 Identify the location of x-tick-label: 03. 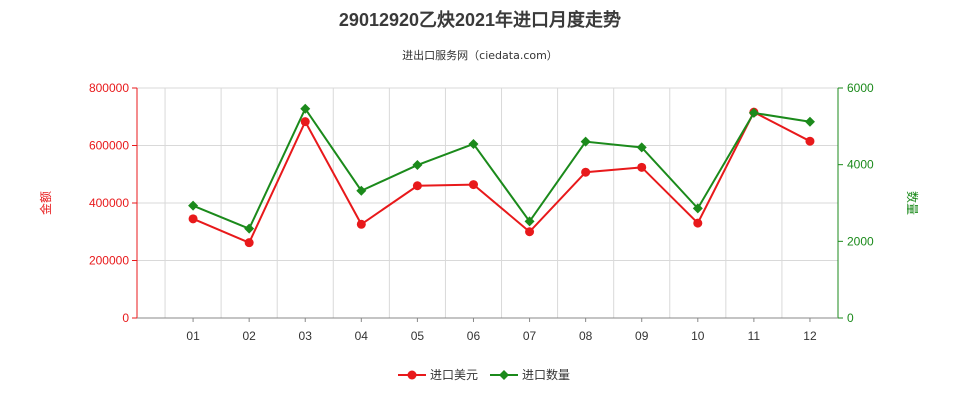
(306, 336).